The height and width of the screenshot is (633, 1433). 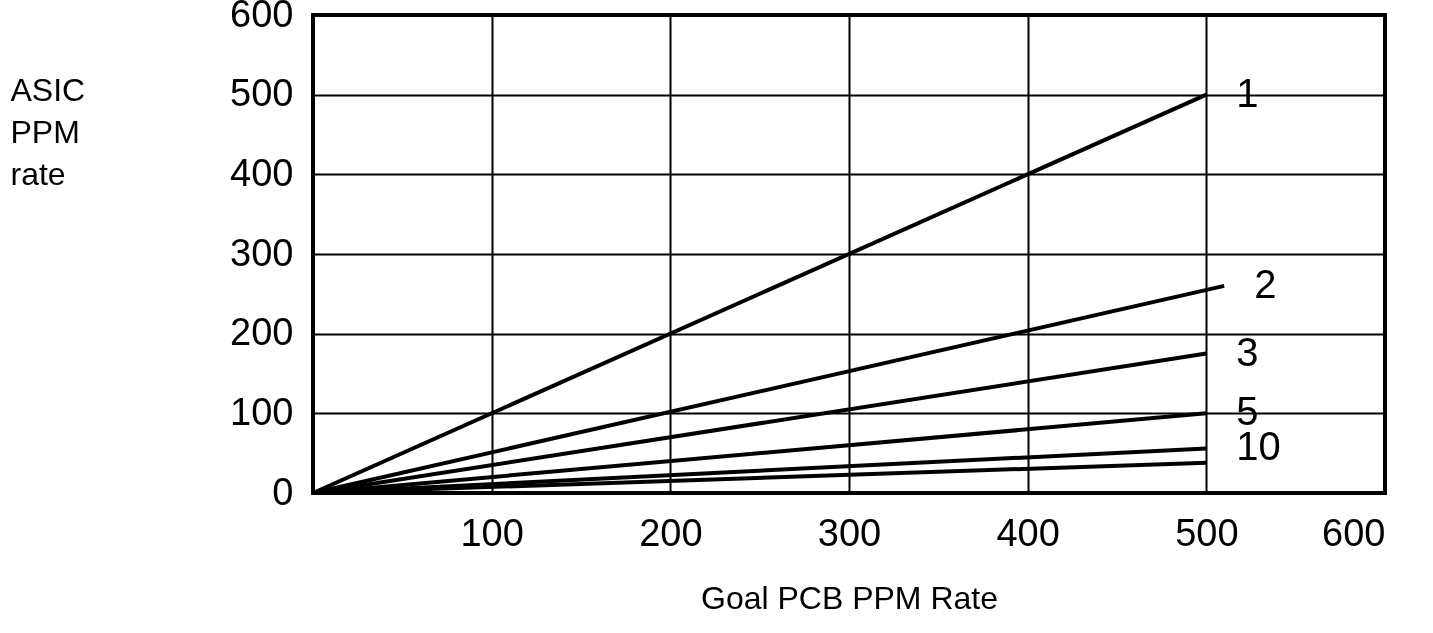 I want to click on x-tick-label: 100, so click(x=492, y=532).